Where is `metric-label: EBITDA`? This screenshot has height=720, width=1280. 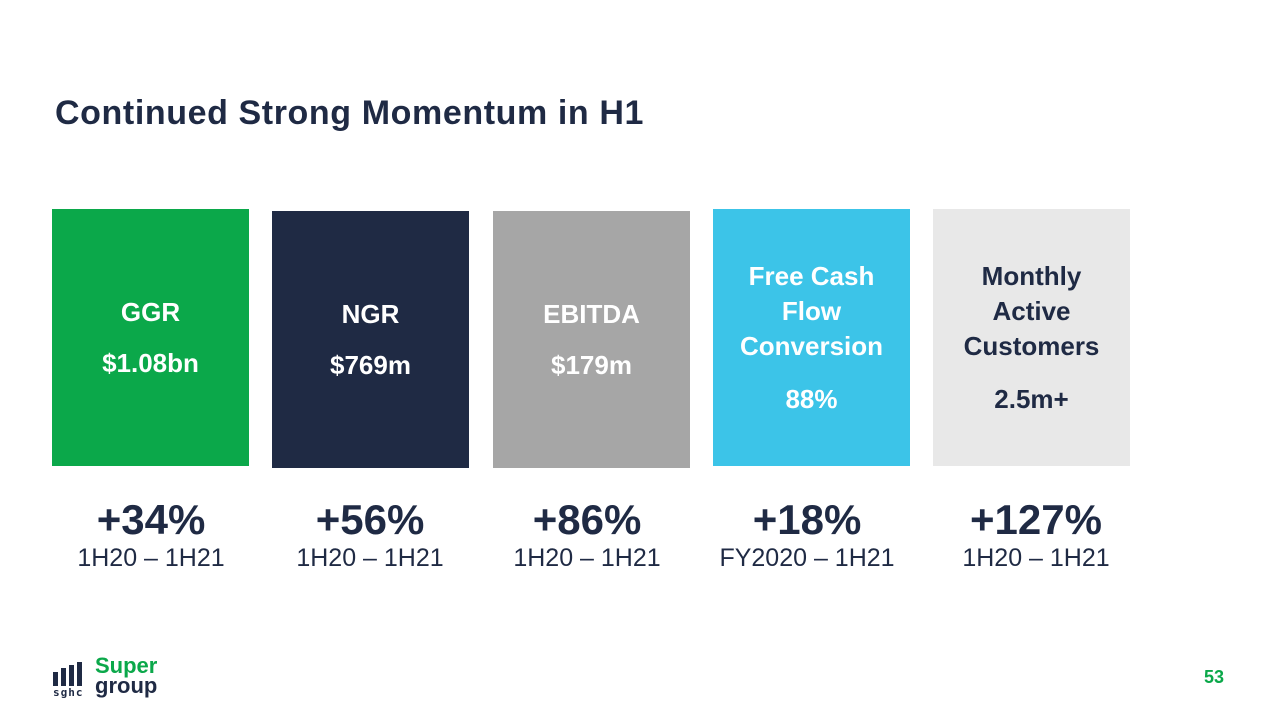
metric-label: EBITDA is located at coordinates (591, 313).